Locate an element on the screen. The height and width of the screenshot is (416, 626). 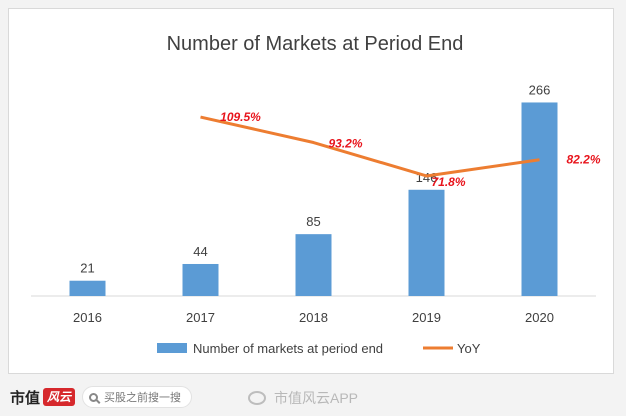
brand-logo: 市值 风云 is located at coordinates (43, 397).